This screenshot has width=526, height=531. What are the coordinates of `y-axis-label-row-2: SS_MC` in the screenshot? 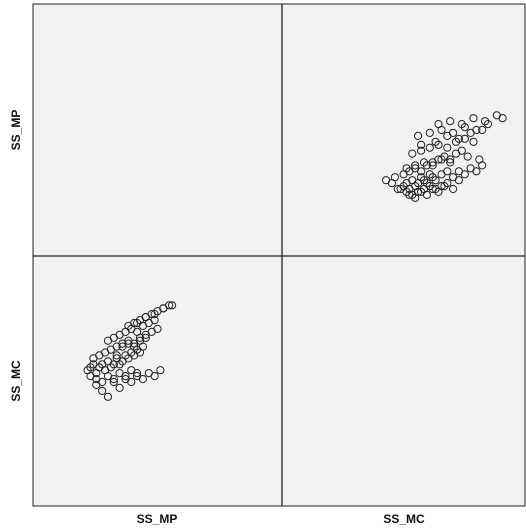 It's located at (16, 381).